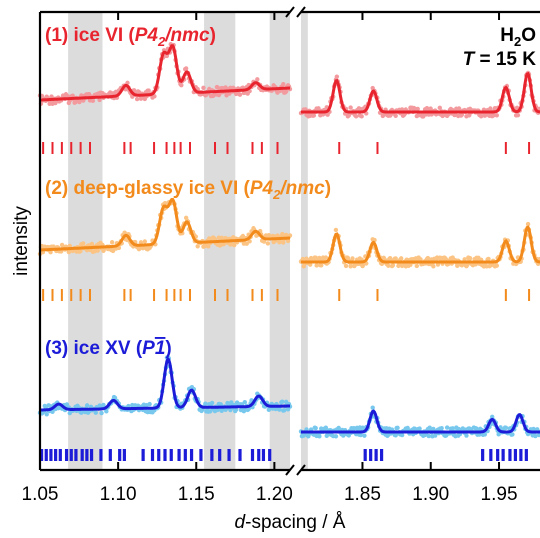 The height and width of the screenshot is (538, 540). What do you see at coordinates (274, 494) in the screenshot?
I see `x-tick-label: 1.20` at bounding box center [274, 494].